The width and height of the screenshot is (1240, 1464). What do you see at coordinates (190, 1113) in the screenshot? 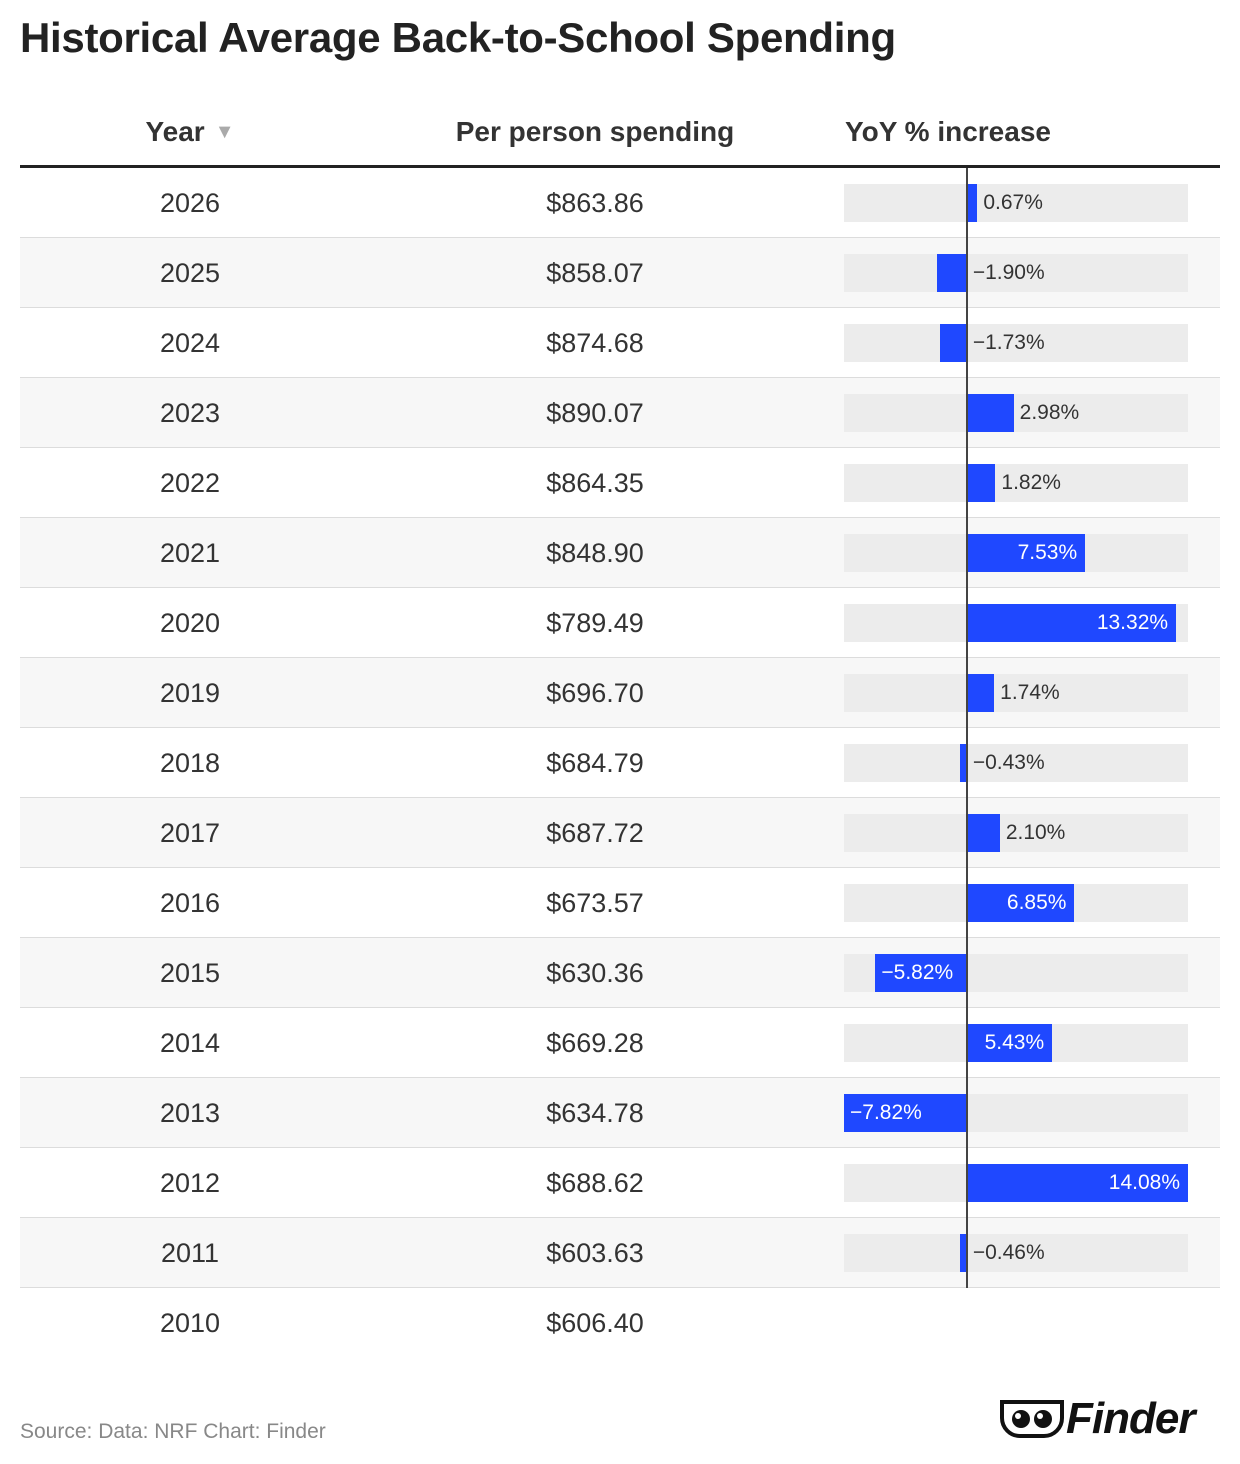
I see `year-cell: 2013` at bounding box center [190, 1113].